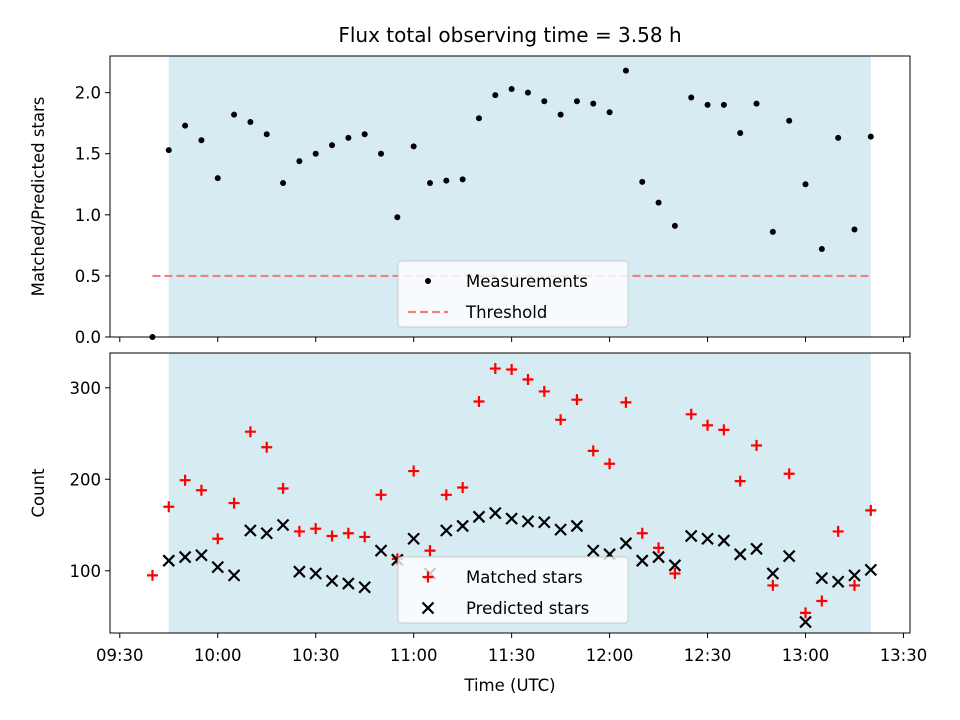  I want to click on legend-label: Measurements, so click(527, 281).